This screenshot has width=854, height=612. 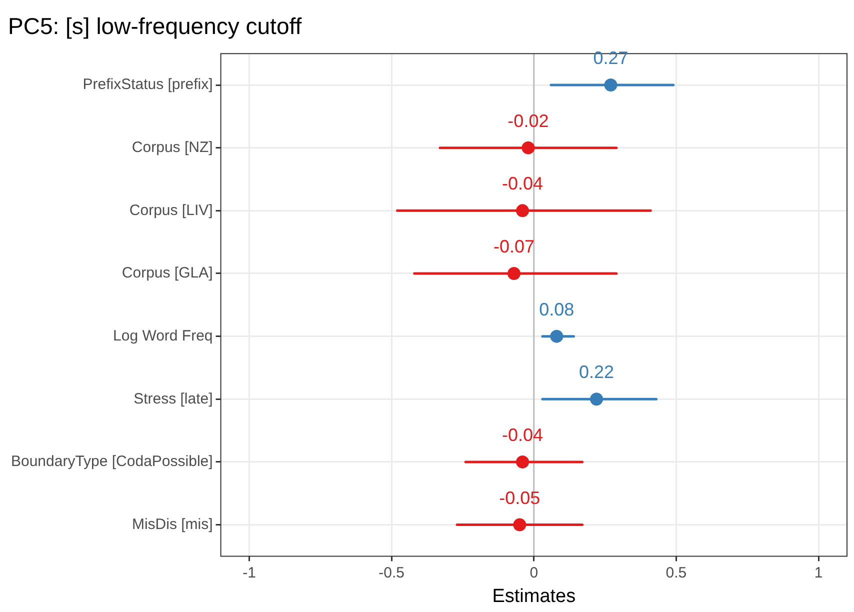 What do you see at coordinates (610, 58) in the screenshot?
I see `data-label: 0.27` at bounding box center [610, 58].